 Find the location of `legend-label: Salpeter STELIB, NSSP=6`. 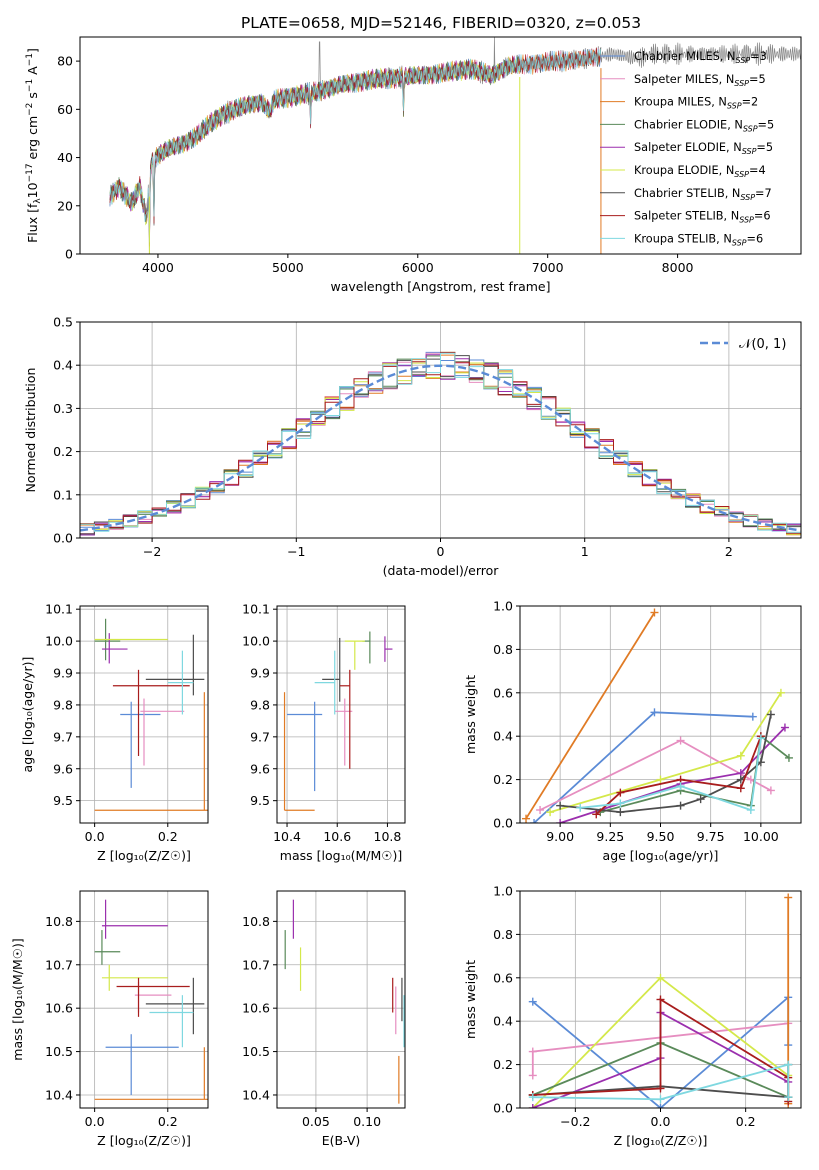

legend-label: Salpeter STELIB, NSSP=6 is located at coordinates (702, 217).